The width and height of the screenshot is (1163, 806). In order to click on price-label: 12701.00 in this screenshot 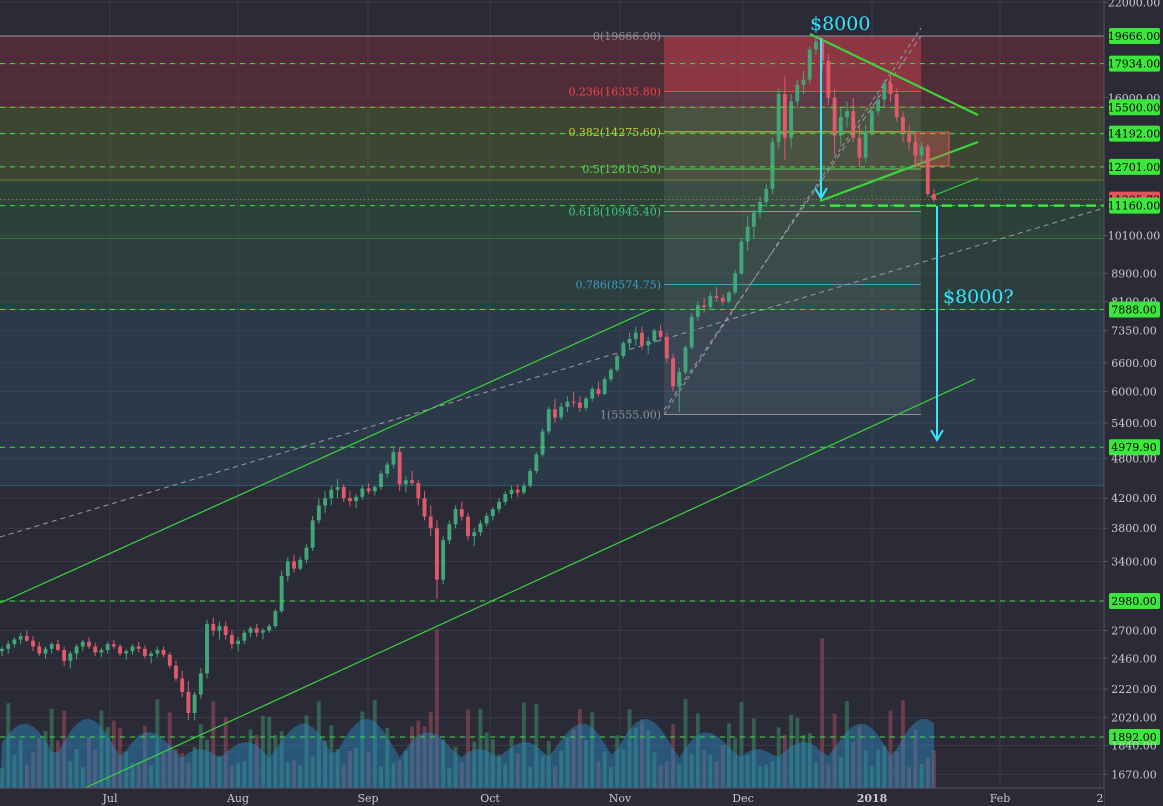, I will do `click(1134, 167)`.